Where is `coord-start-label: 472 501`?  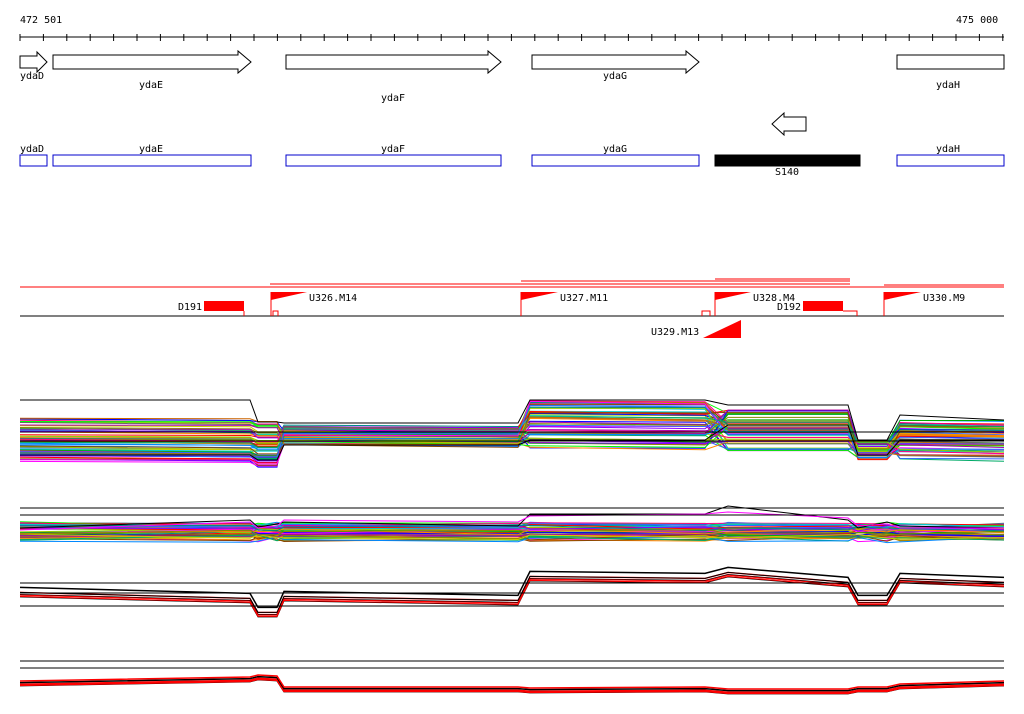
coord-start-label: 472 501 is located at coordinates (41, 20).